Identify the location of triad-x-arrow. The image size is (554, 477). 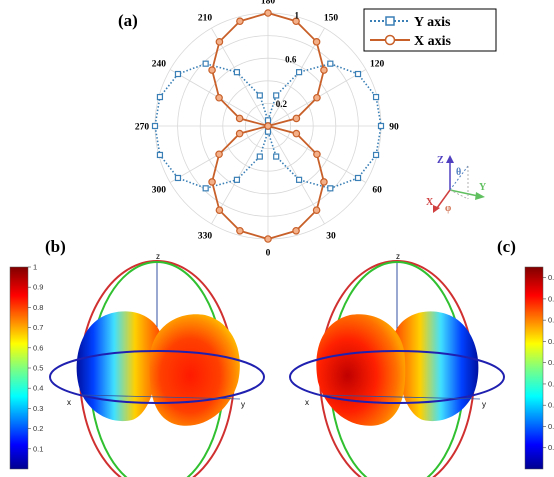
(436, 209).